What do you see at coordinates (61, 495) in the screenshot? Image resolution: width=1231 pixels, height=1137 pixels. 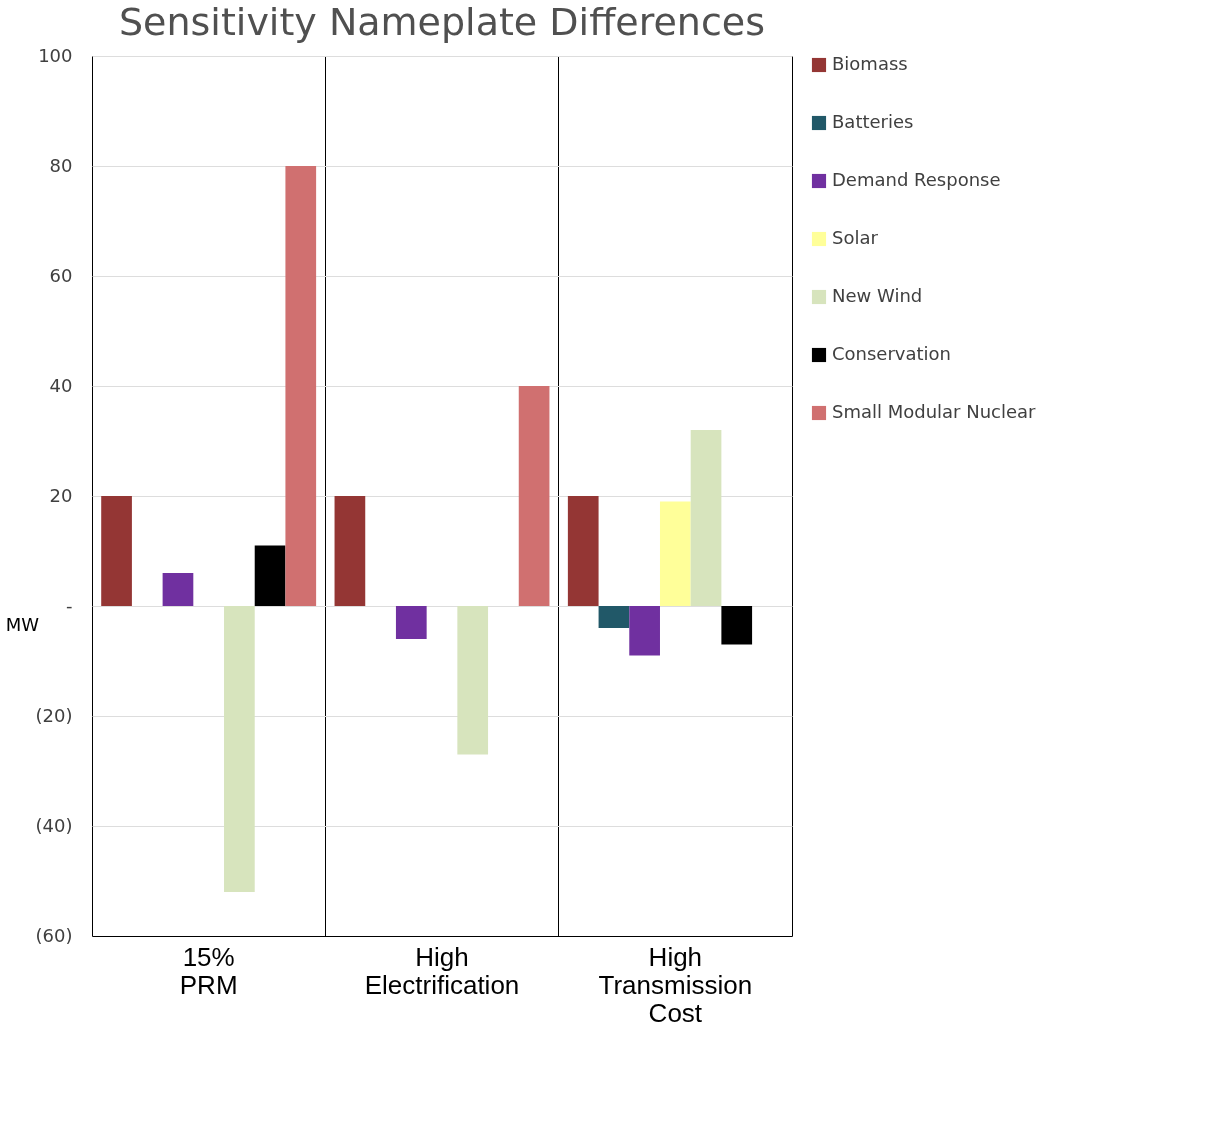 I see `y-tick-label: 20` at bounding box center [61, 495].